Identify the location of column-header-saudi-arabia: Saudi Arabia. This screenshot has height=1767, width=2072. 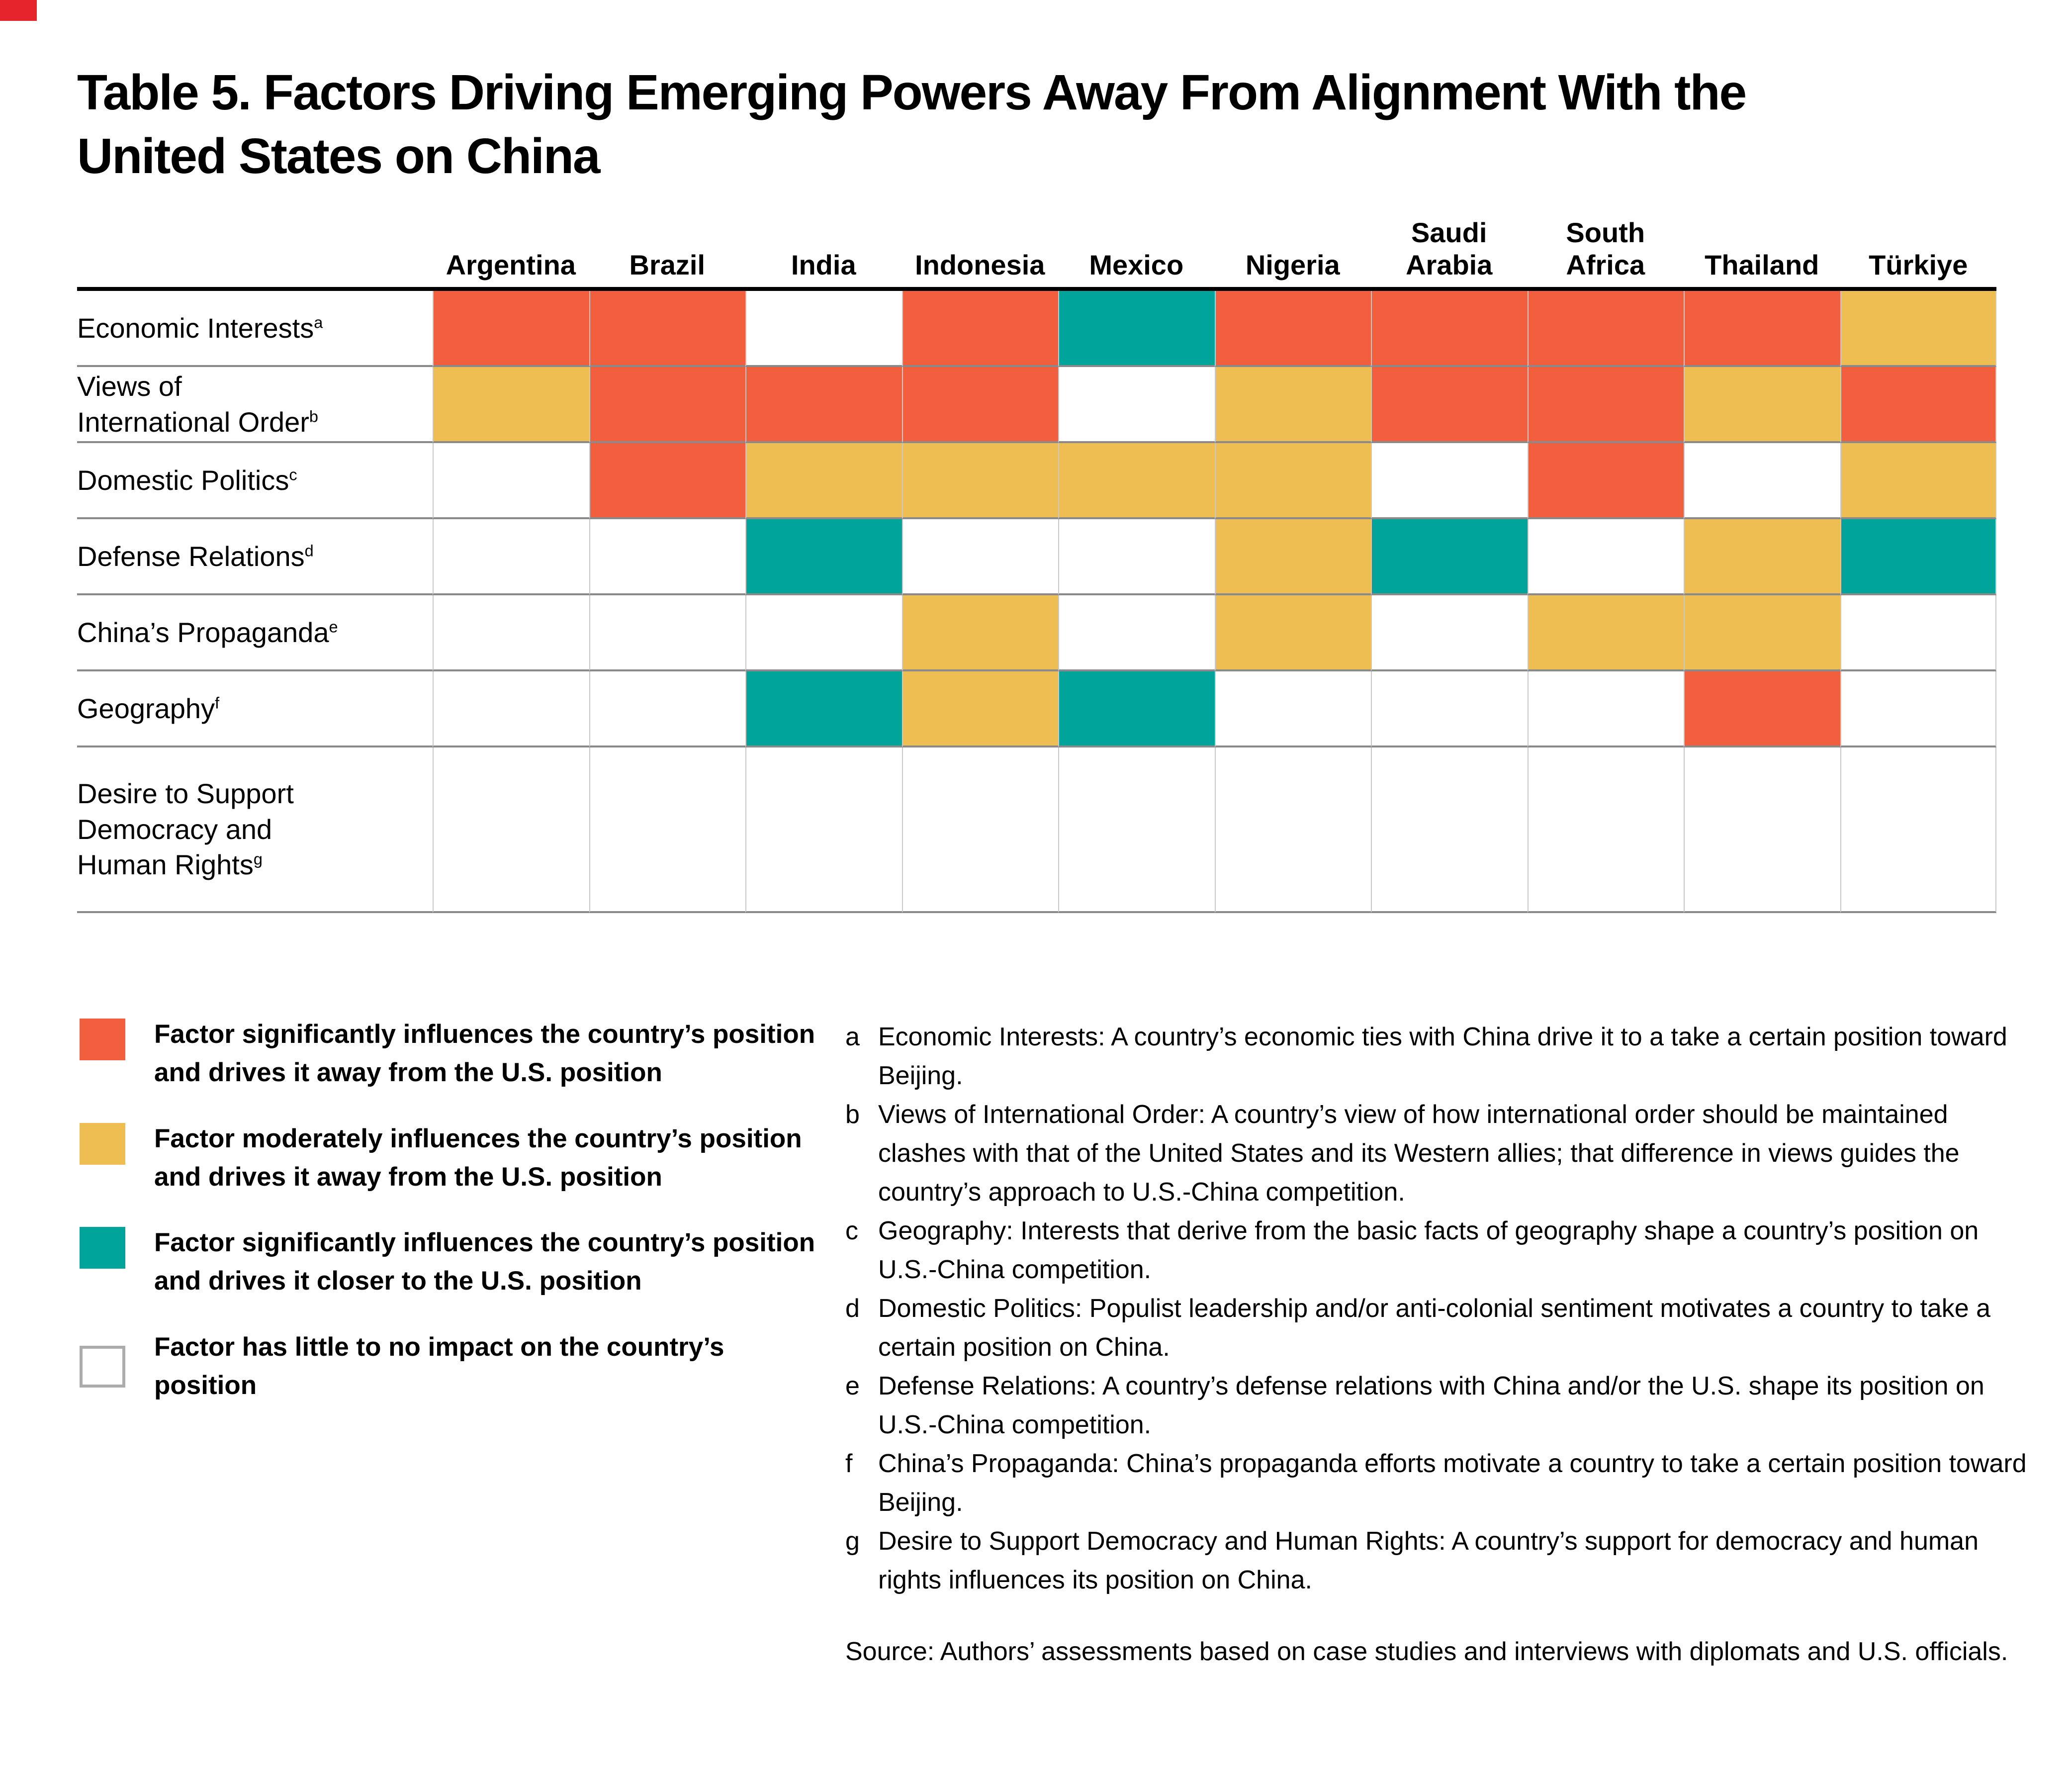
(1449, 250).